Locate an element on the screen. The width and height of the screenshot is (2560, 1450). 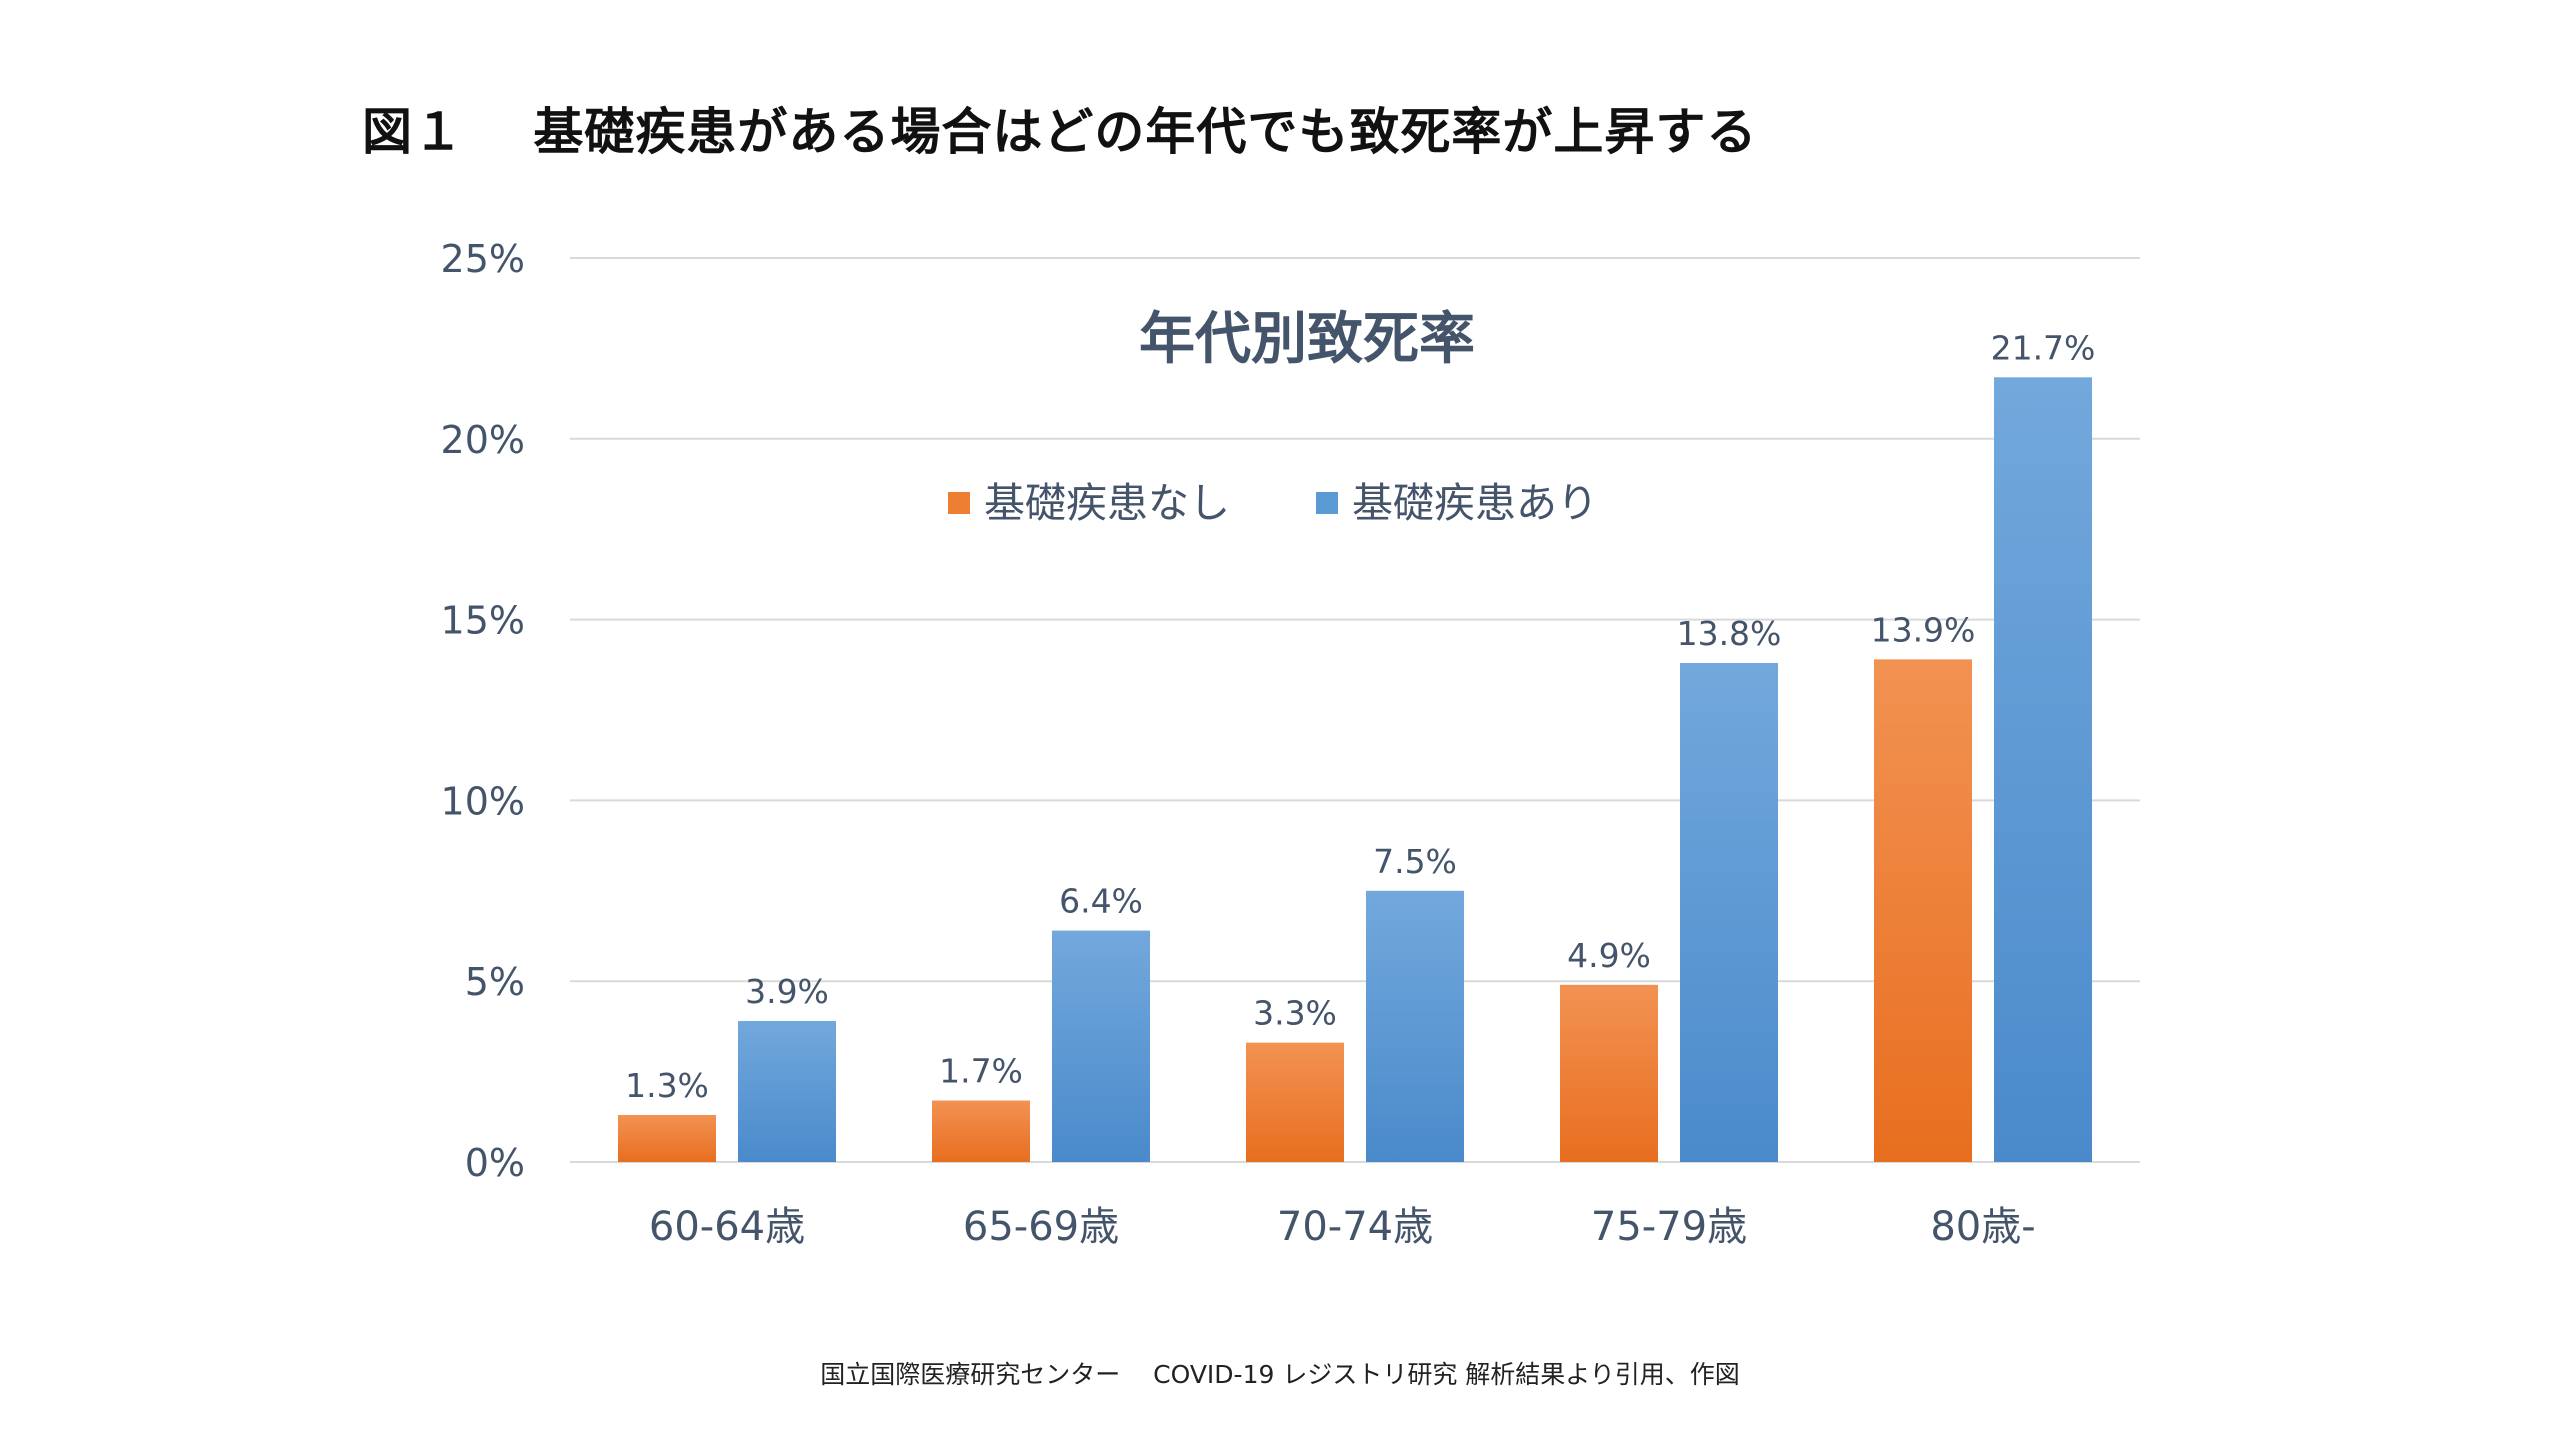
legend-swatch-none is located at coordinates (959, 503).